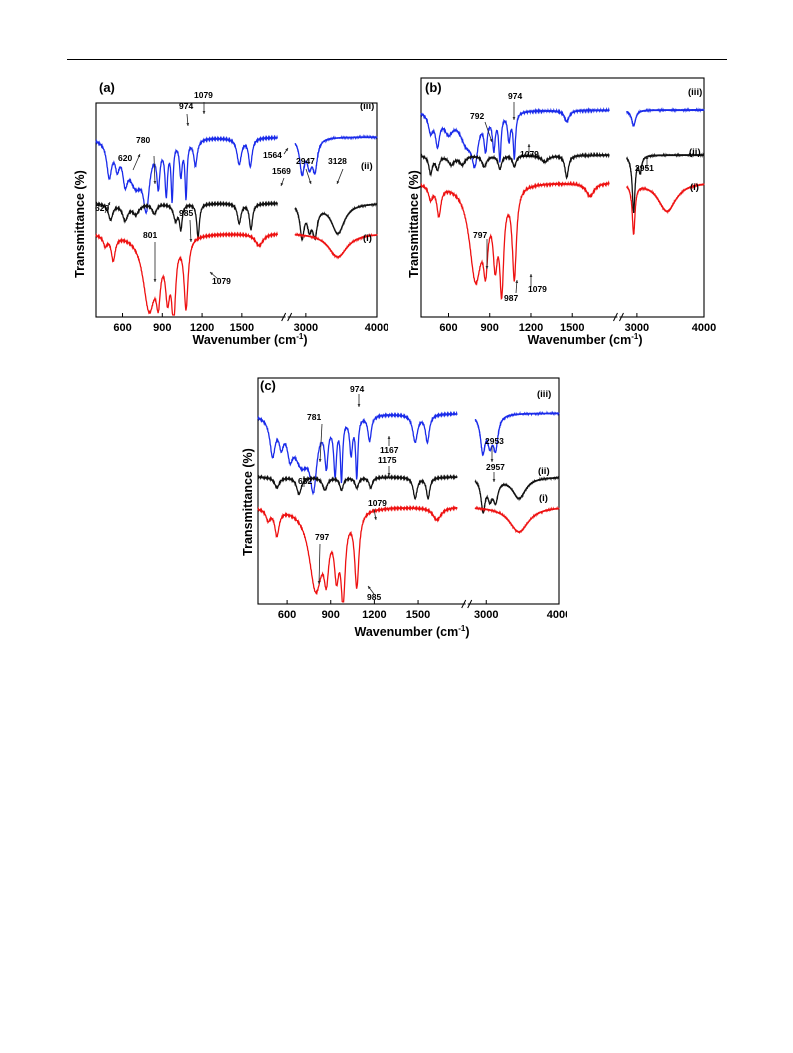  I want to click on page-header-rule, so click(397, 59).